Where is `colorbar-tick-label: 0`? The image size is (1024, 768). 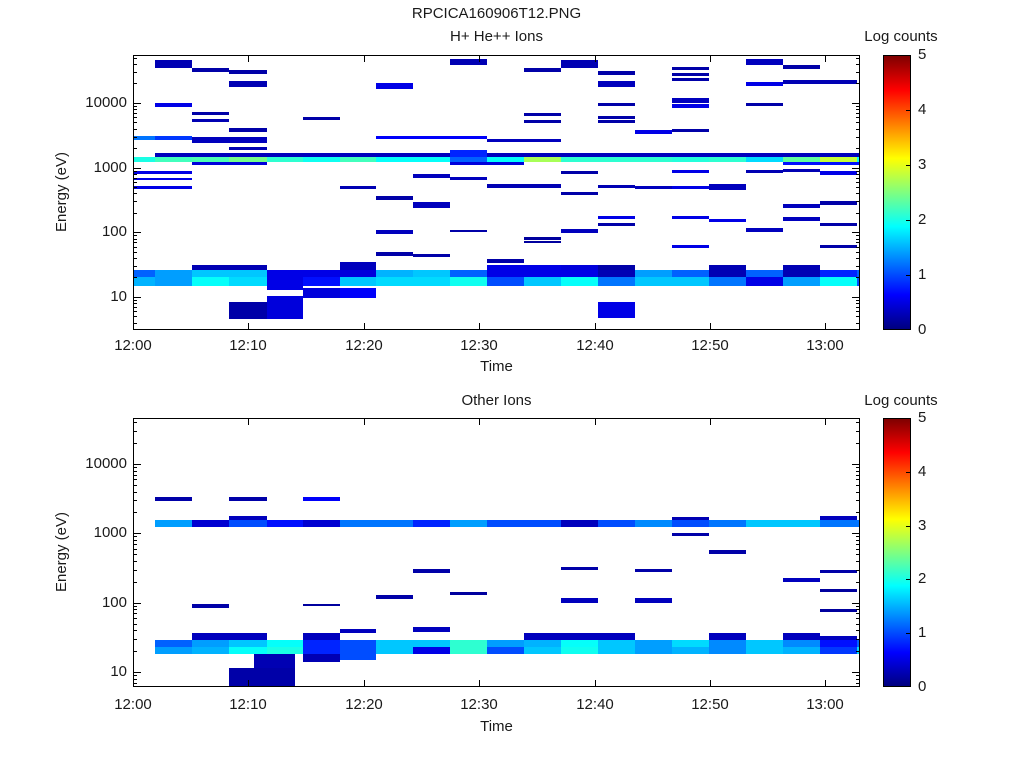
colorbar-tick-label: 0 is located at coordinates (922, 329).